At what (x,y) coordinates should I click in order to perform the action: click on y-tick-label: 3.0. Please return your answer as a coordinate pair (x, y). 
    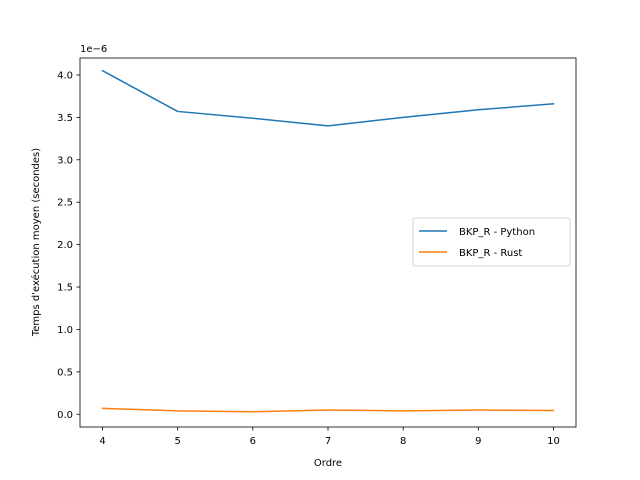
    Looking at the image, I should click on (65, 160).